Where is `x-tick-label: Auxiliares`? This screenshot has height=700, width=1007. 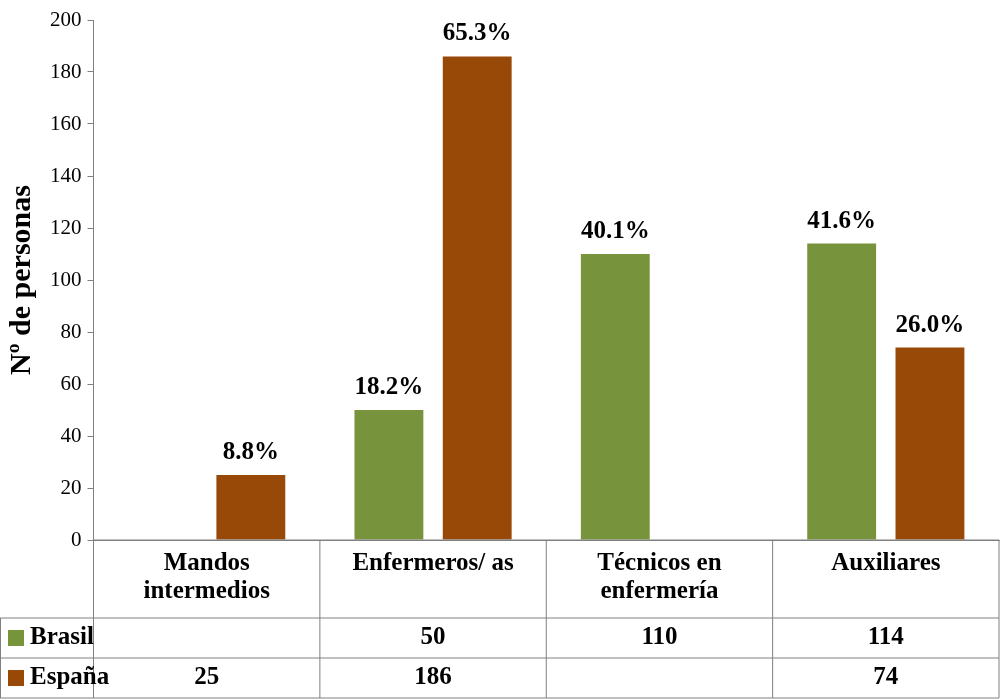 x-tick-label: Auxiliares is located at coordinates (886, 562).